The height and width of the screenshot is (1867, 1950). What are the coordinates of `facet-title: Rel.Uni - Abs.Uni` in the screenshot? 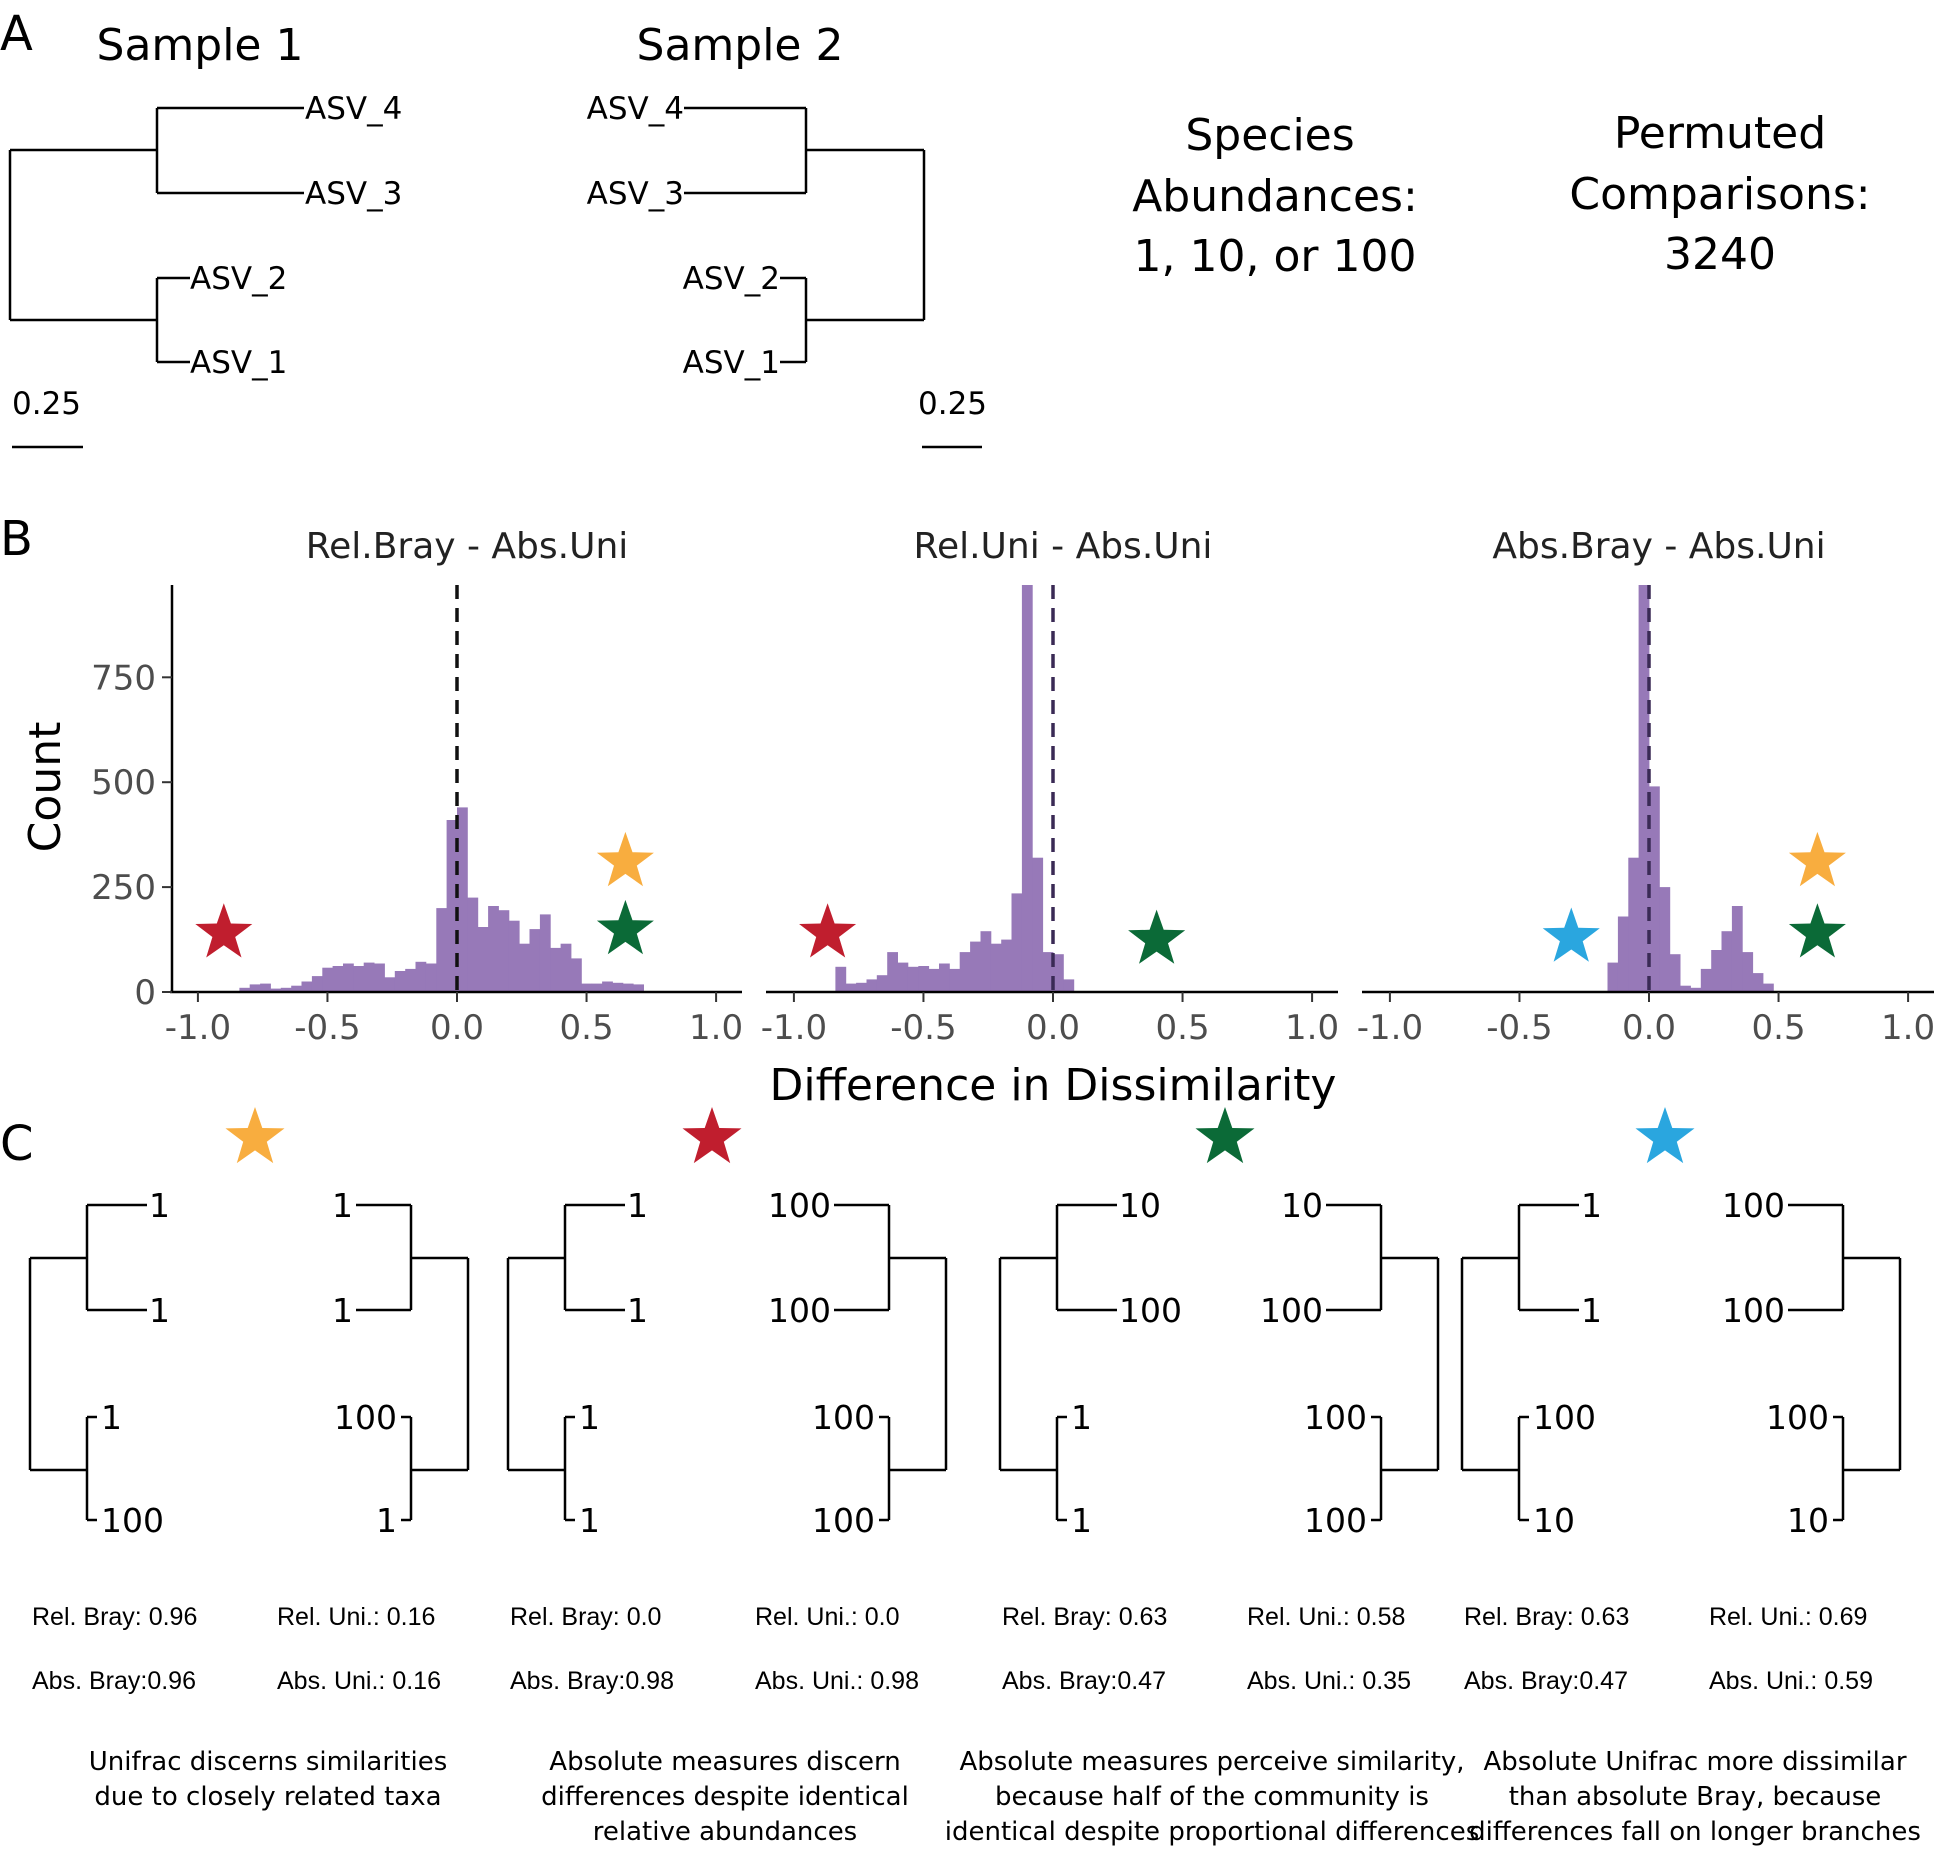 It's located at (1063, 546).